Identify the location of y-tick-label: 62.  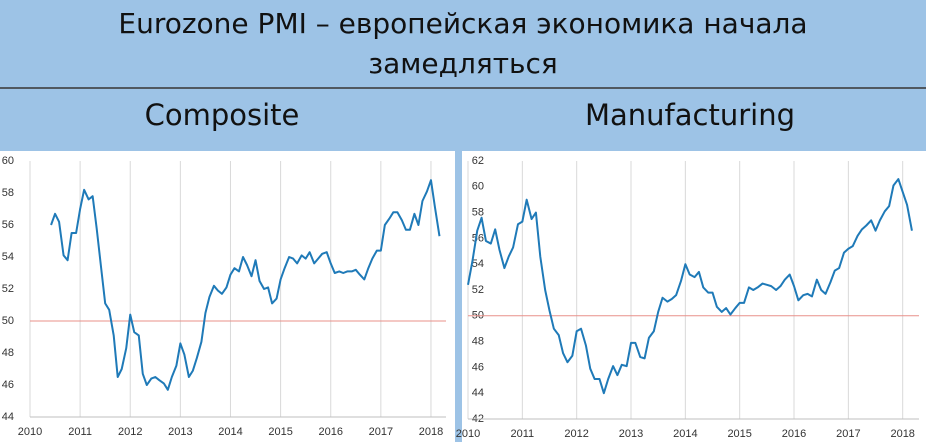
(478, 161).